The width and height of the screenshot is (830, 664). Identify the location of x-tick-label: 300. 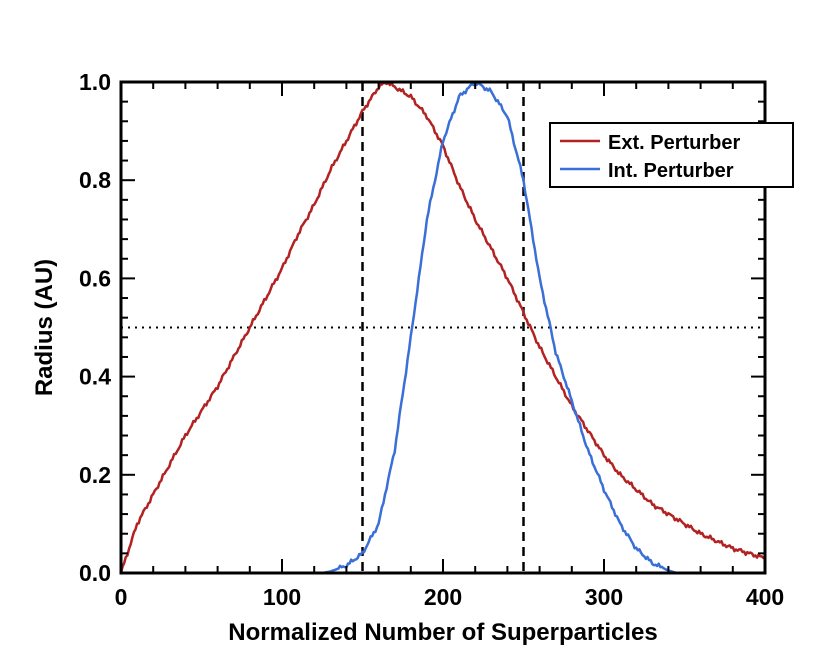
(604, 597).